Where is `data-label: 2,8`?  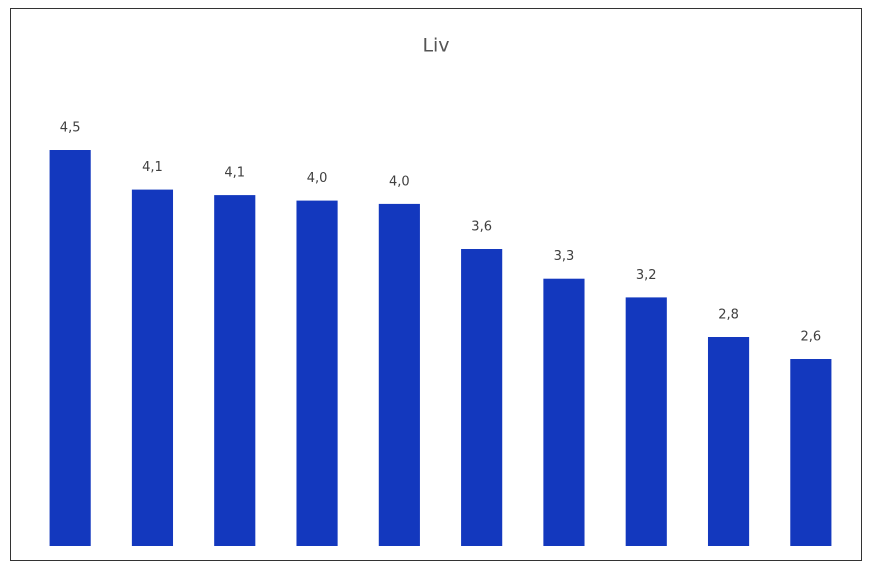
data-label: 2,8 is located at coordinates (728, 315).